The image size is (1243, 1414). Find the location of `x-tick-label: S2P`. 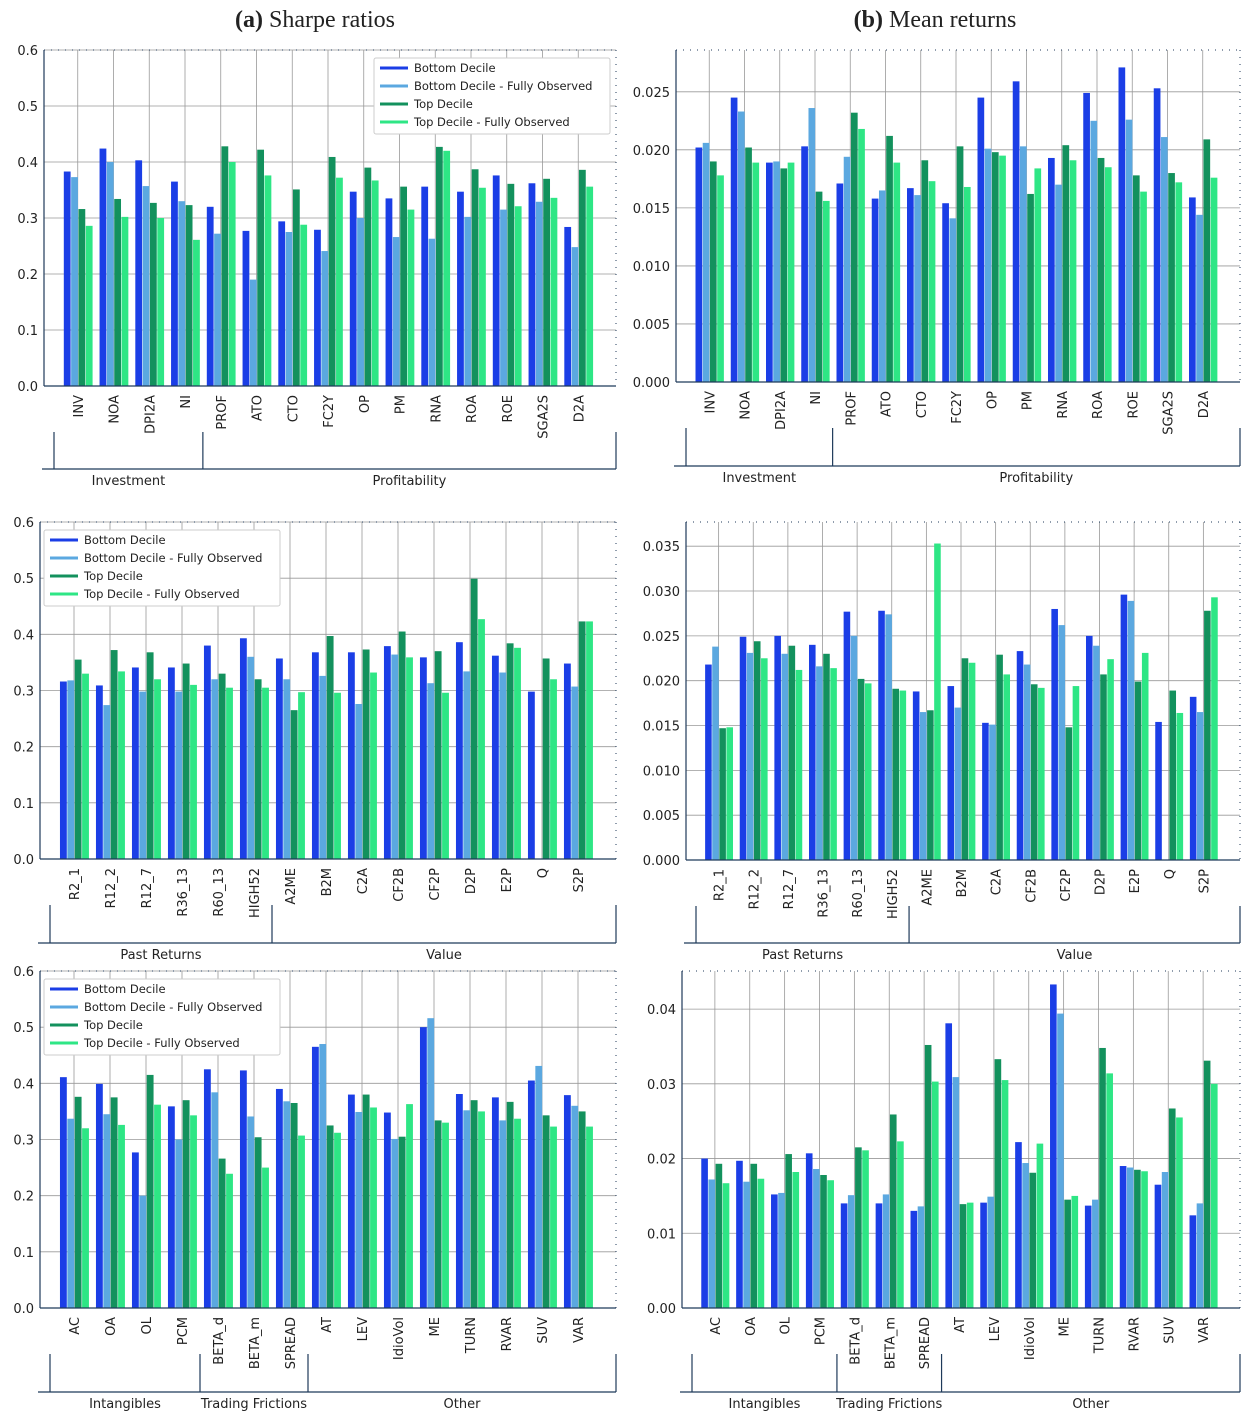

x-tick-label: S2P is located at coordinates (579, 880).